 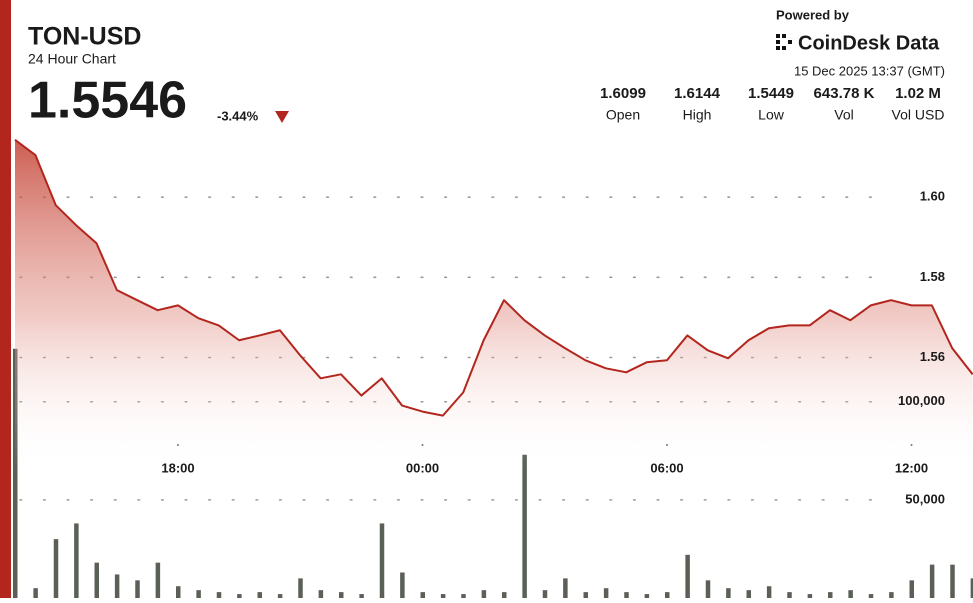 I want to click on change-arrow, so click(x=282, y=117).